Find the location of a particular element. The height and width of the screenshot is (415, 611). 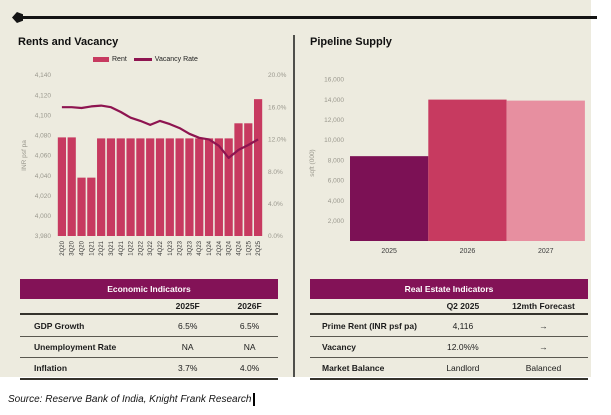

category-label: 3Q22 is located at coordinates (151, 247).